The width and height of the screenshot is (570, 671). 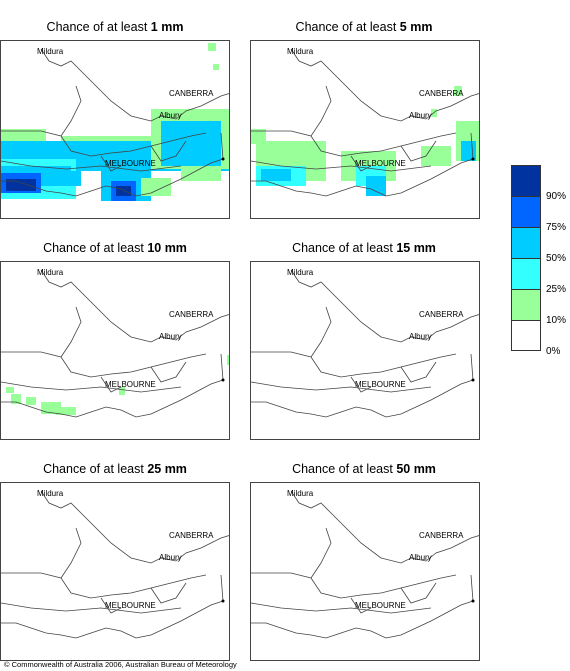 I want to click on panel-title-25mm: Chance of at least 25 mm, so click(x=115, y=469).